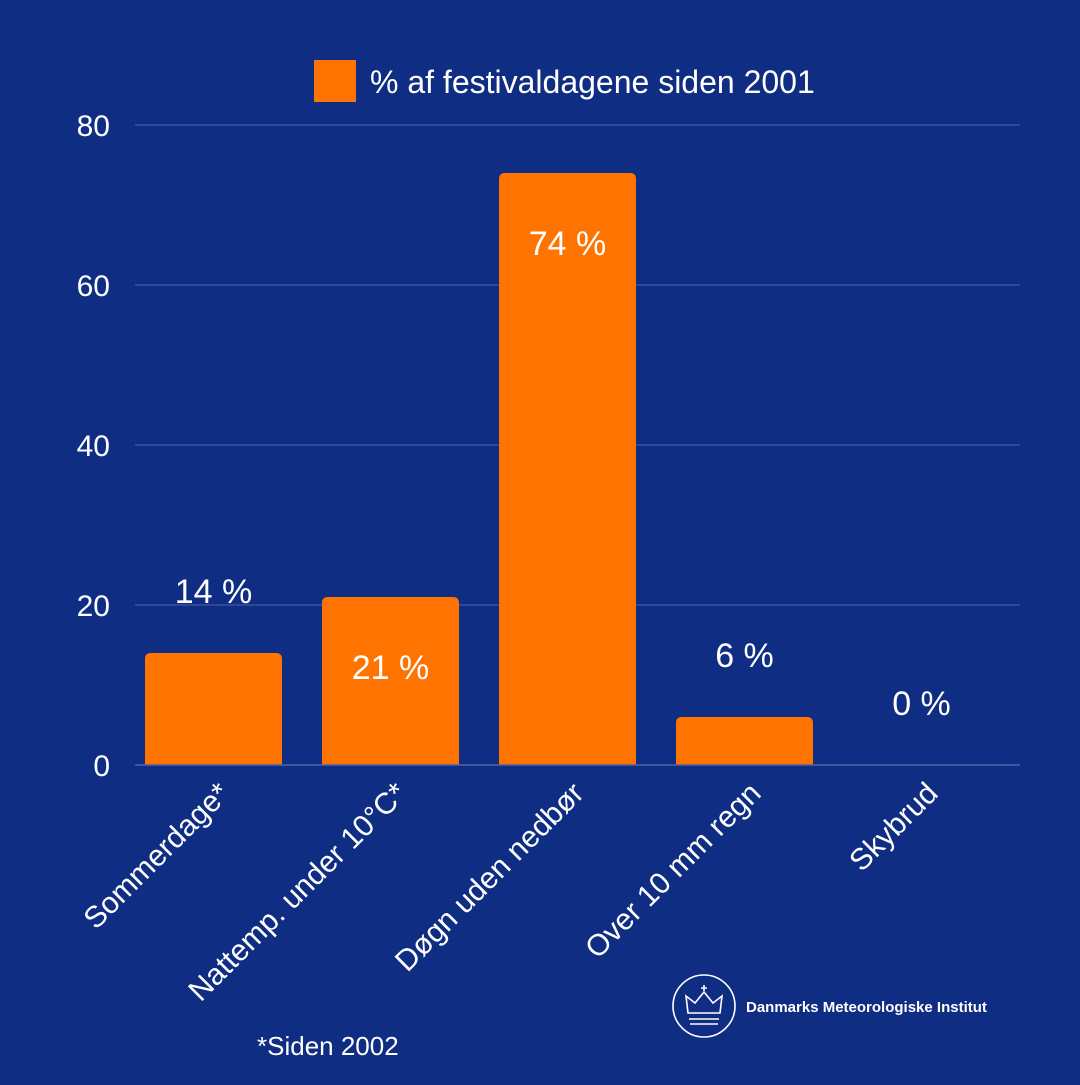 Image resolution: width=1080 pixels, height=1085 pixels. I want to click on data-label: 6 %, so click(744, 656).